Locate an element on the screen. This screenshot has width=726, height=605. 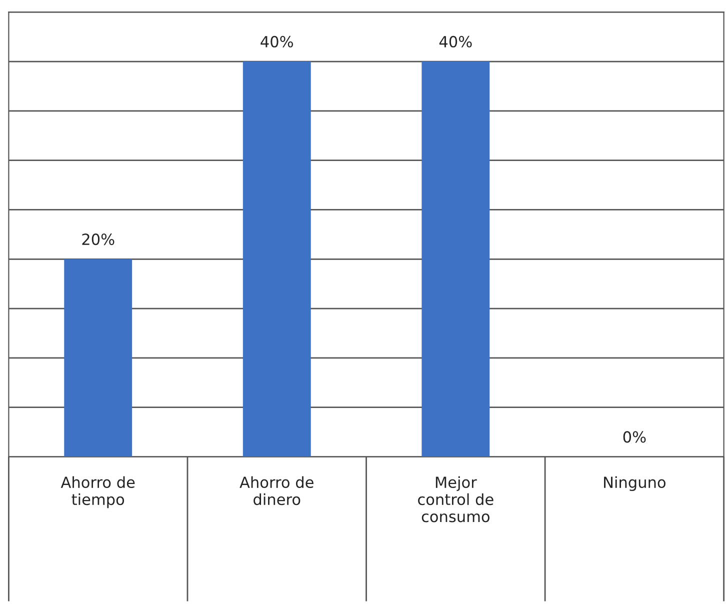
x-tick-label: Ninguno is located at coordinates (635, 484).